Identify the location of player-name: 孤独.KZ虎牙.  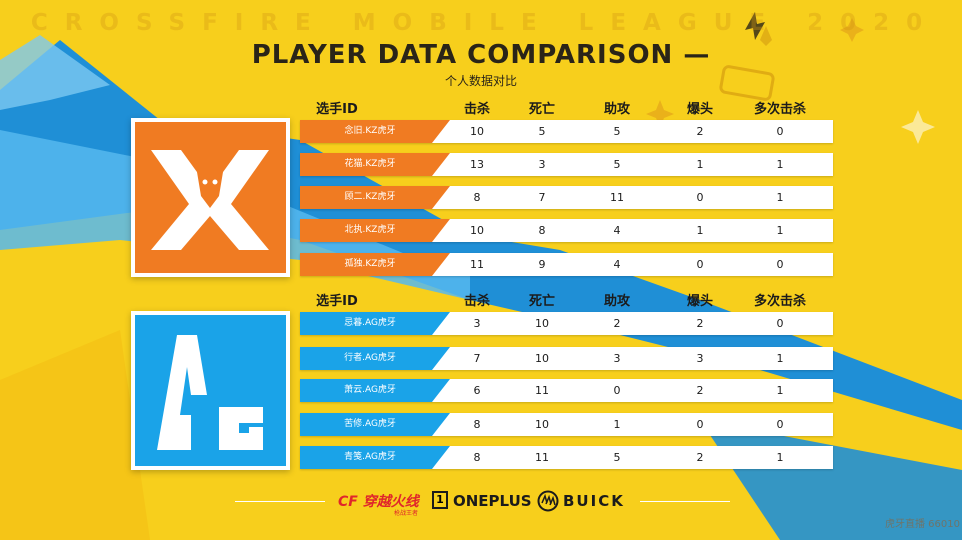
(375, 264).